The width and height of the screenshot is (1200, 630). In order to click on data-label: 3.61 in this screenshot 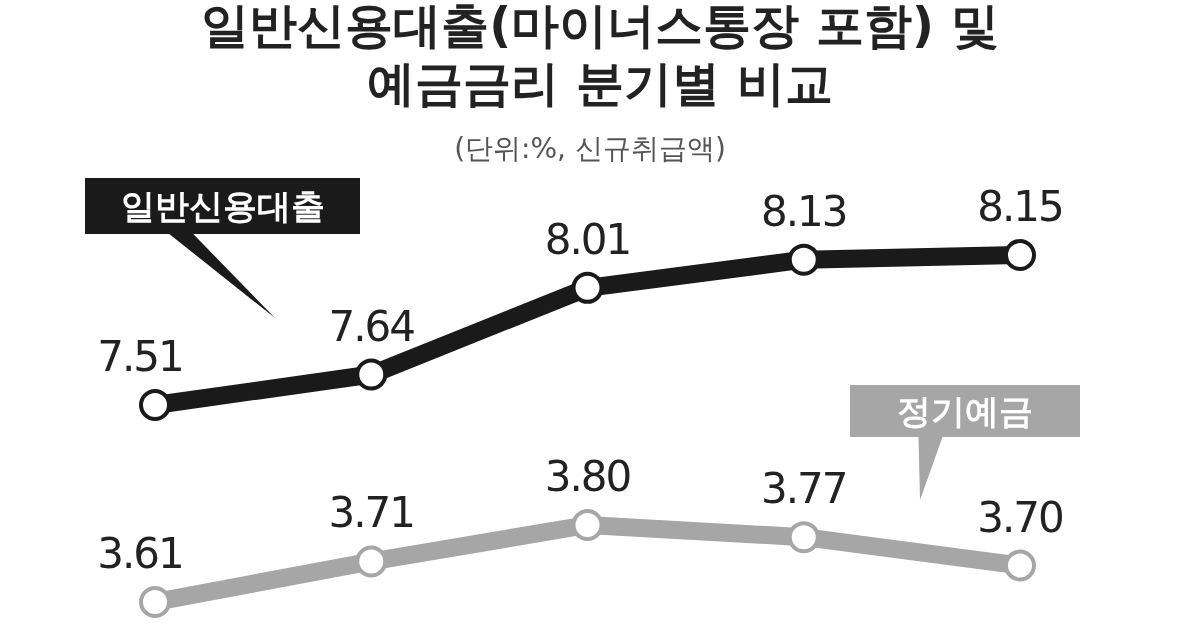, I will do `click(140, 553)`.